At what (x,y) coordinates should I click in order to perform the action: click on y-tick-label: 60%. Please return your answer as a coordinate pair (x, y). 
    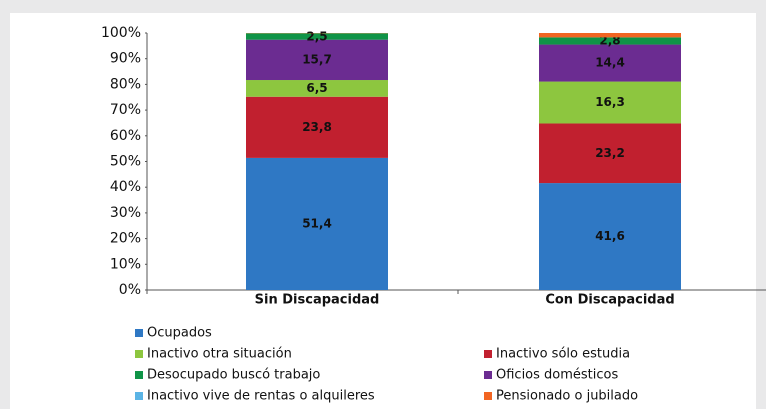
    Looking at the image, I should click on (125, 136).